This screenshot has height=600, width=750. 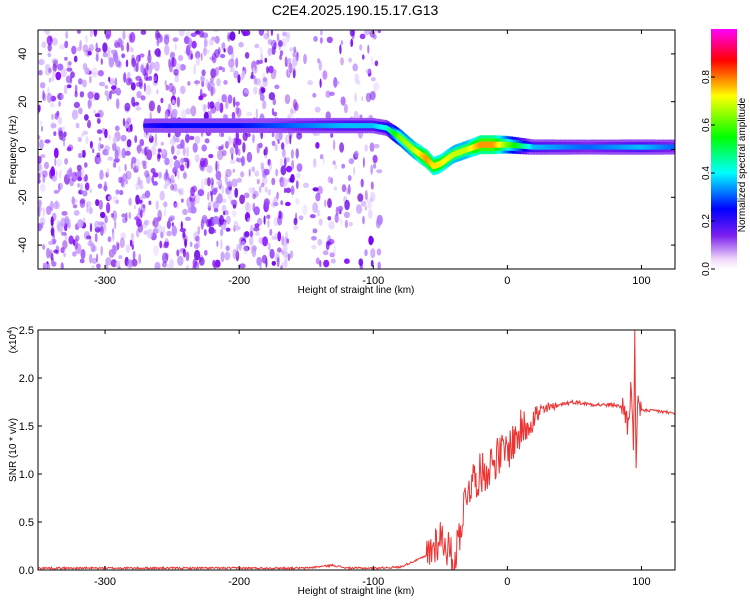 I want to click on snr-x-tick-label: 100, so click(x=641, y=582).